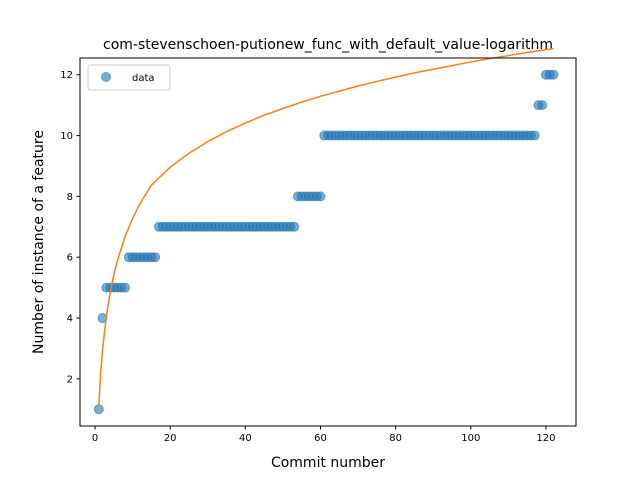 The image size is (640, 480). I want to click on y-tick-label: 12, so click(66, 75).